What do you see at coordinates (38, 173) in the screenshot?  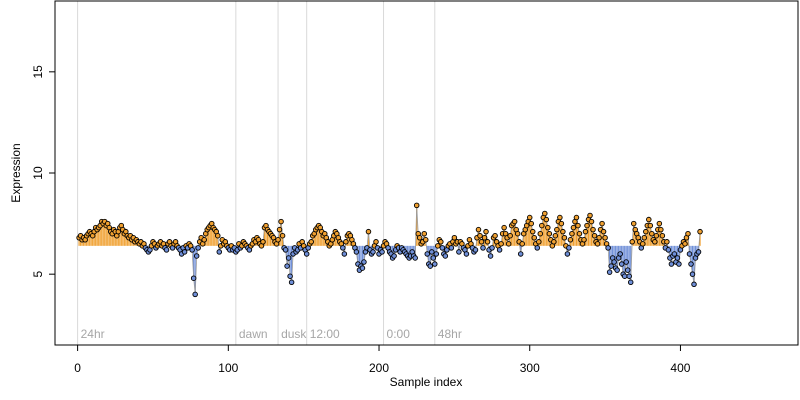 I see `y-tick-label: 10` at bounding box center [38, 173].